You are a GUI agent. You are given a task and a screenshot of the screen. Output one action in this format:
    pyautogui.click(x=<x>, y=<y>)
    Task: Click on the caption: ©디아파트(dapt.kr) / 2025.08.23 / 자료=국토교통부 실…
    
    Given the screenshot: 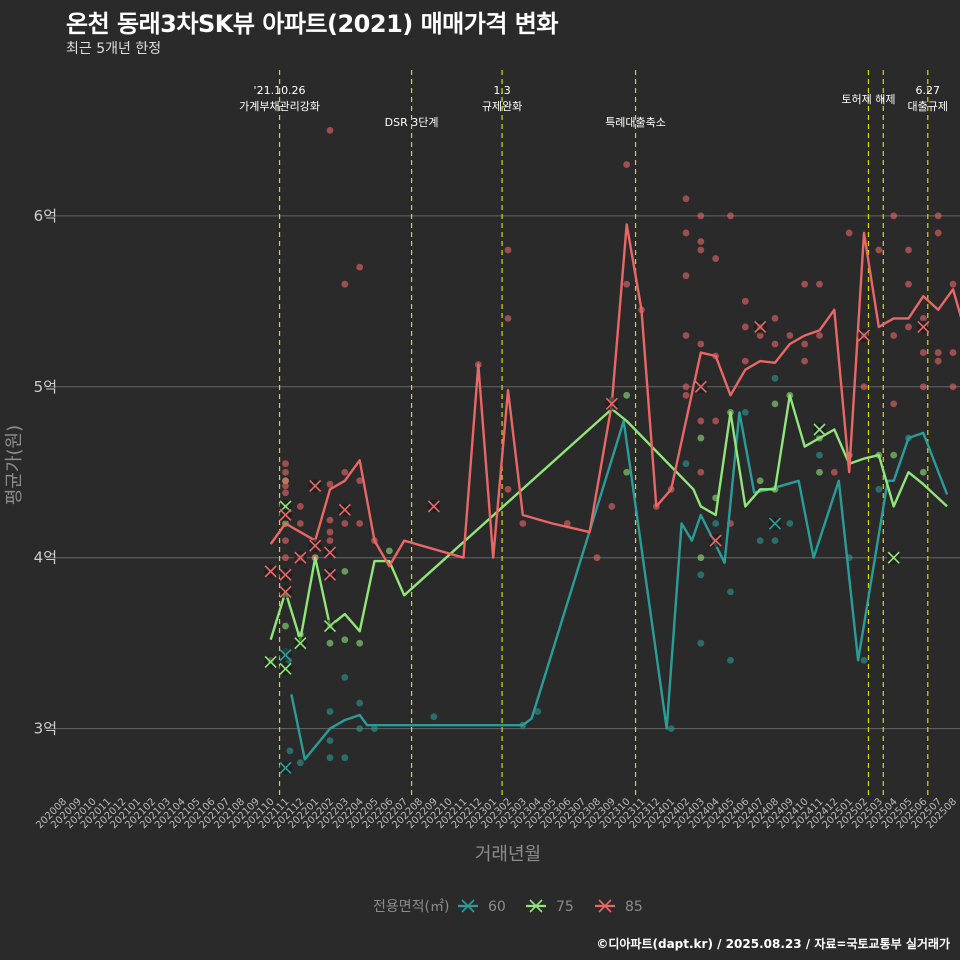 What is the action you would take?
    pyautogui.click(x=773, y=944)
    